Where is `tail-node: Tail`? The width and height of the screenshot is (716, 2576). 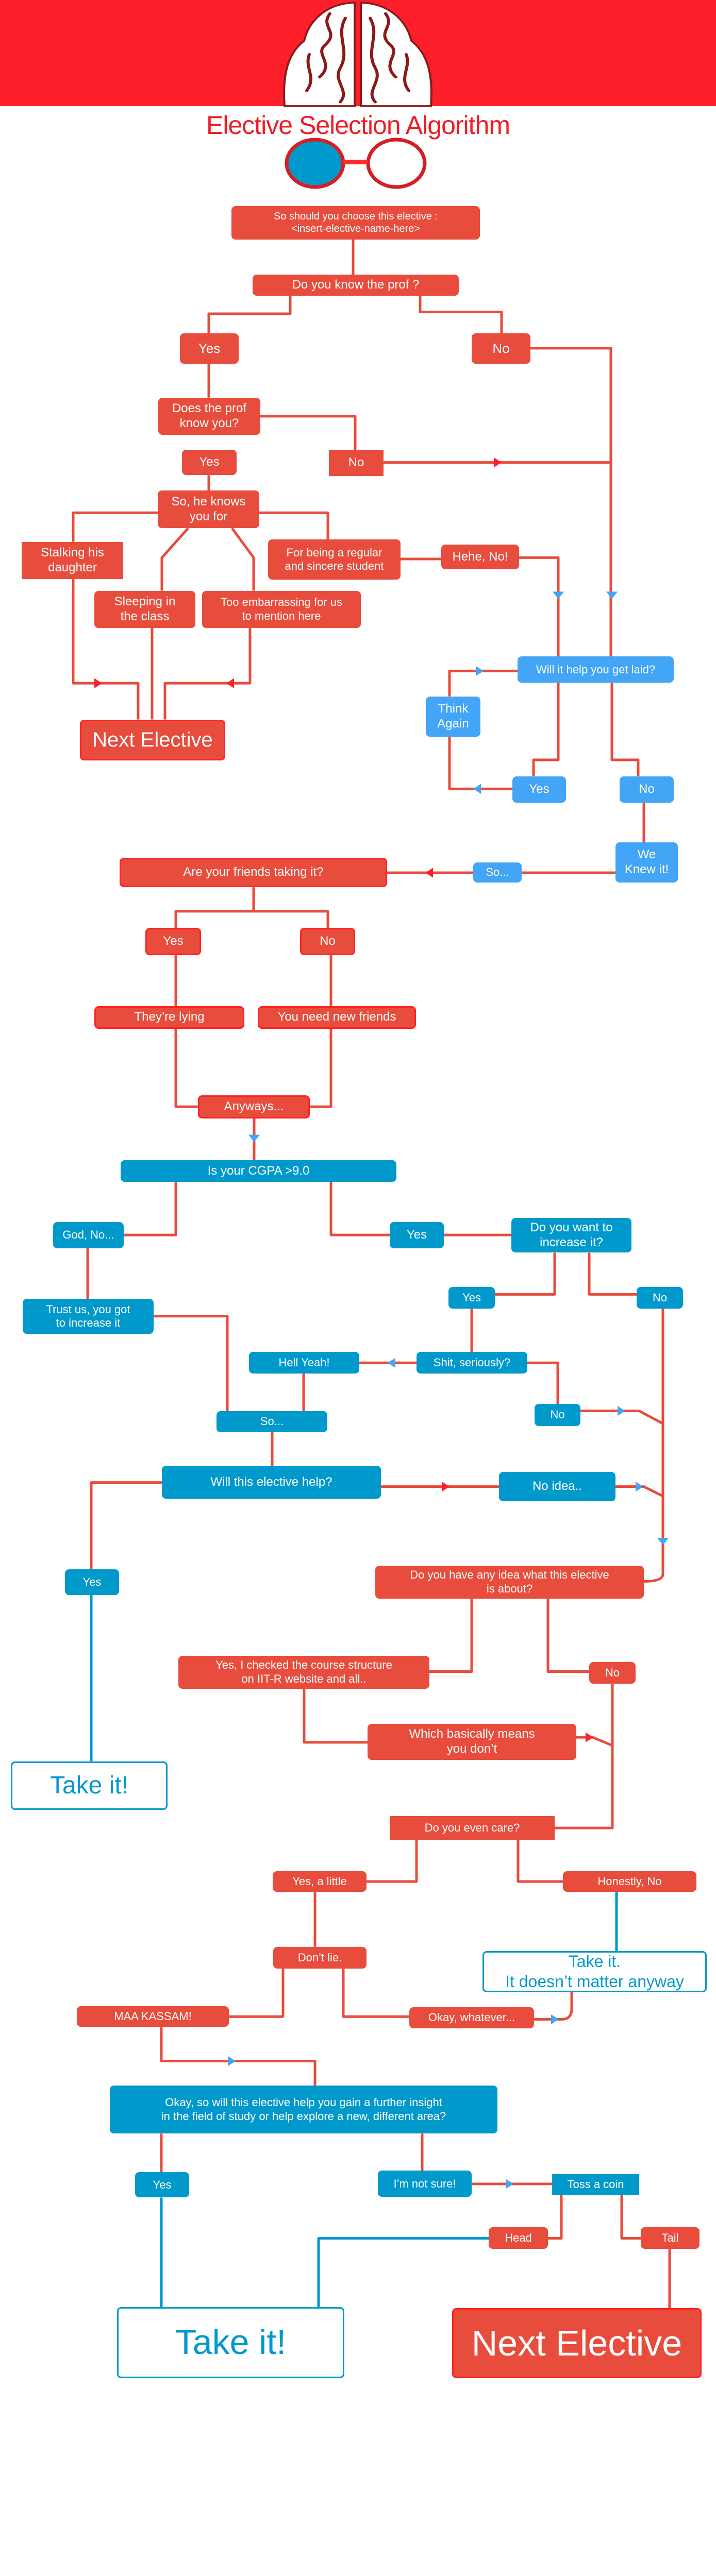 tail-node: Tail is located at coordinates (670, 2238).